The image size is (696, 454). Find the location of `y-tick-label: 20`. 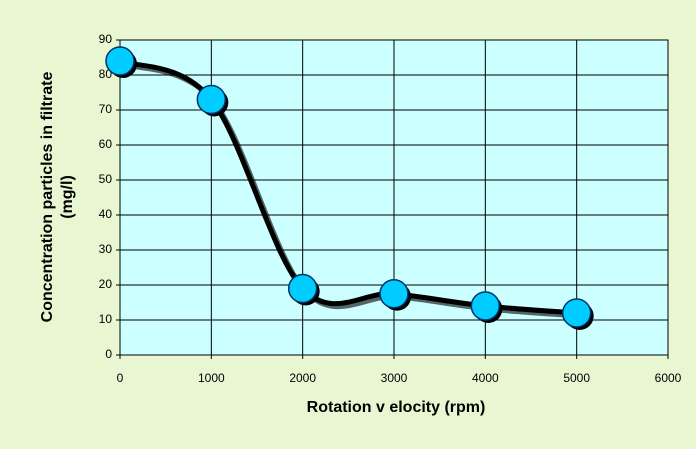

y-tick-label: 20 is located at coordinates (106, 284).